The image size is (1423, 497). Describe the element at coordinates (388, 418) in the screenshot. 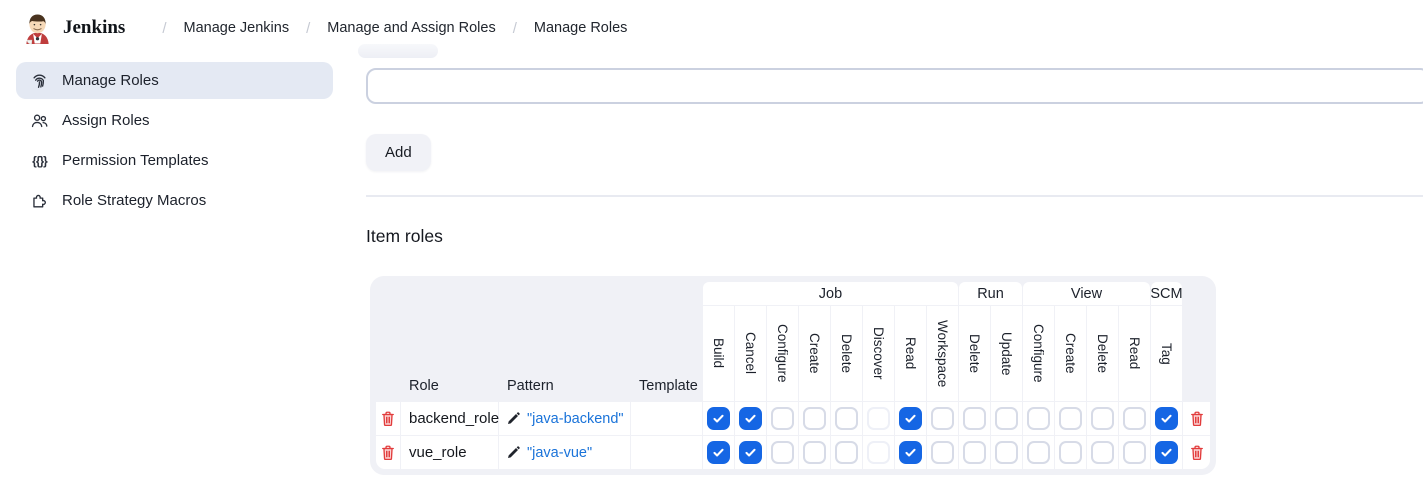

I see `delete-role-button-left-backend-role` at that location.